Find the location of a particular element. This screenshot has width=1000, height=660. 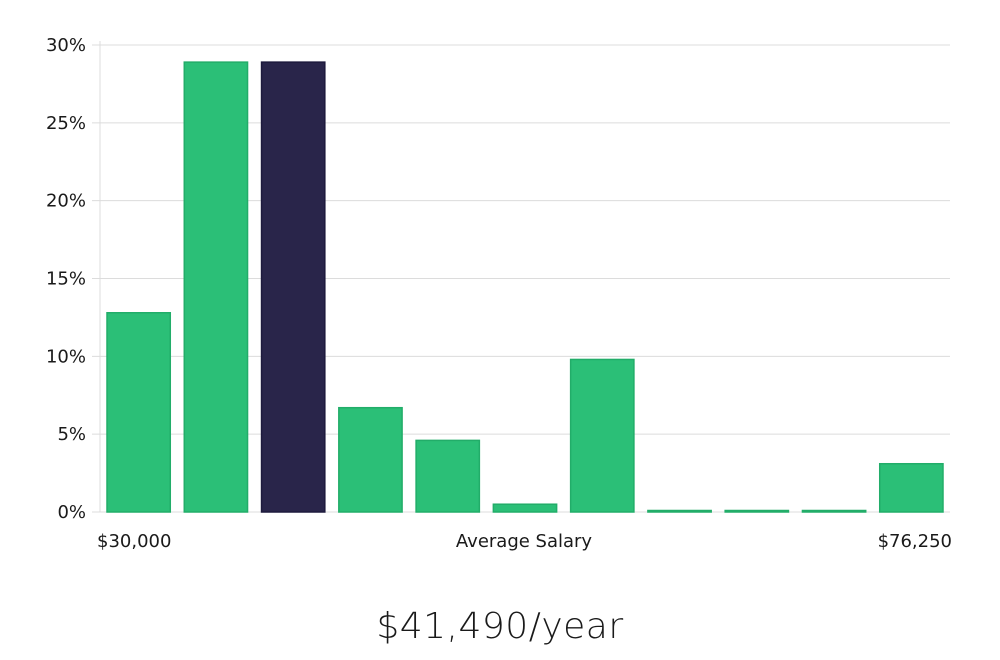

y-axis-ticks: 0% 5% 10% 15% 20% 25% 30% is located at coordinates (66, 279).